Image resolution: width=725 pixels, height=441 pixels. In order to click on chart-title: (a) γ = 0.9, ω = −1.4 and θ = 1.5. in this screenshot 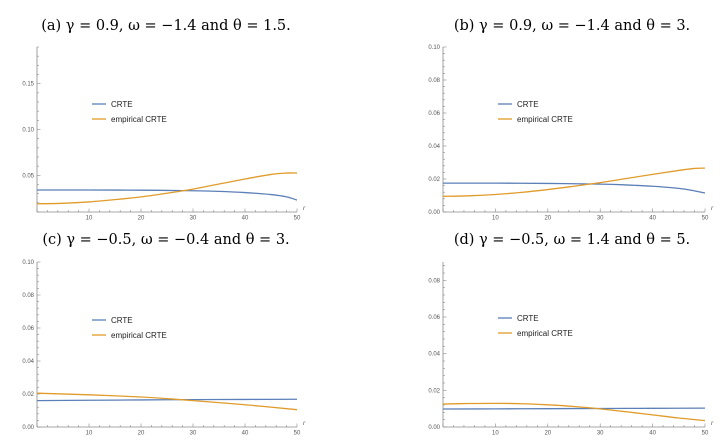, I will do `click(166, 26)`.